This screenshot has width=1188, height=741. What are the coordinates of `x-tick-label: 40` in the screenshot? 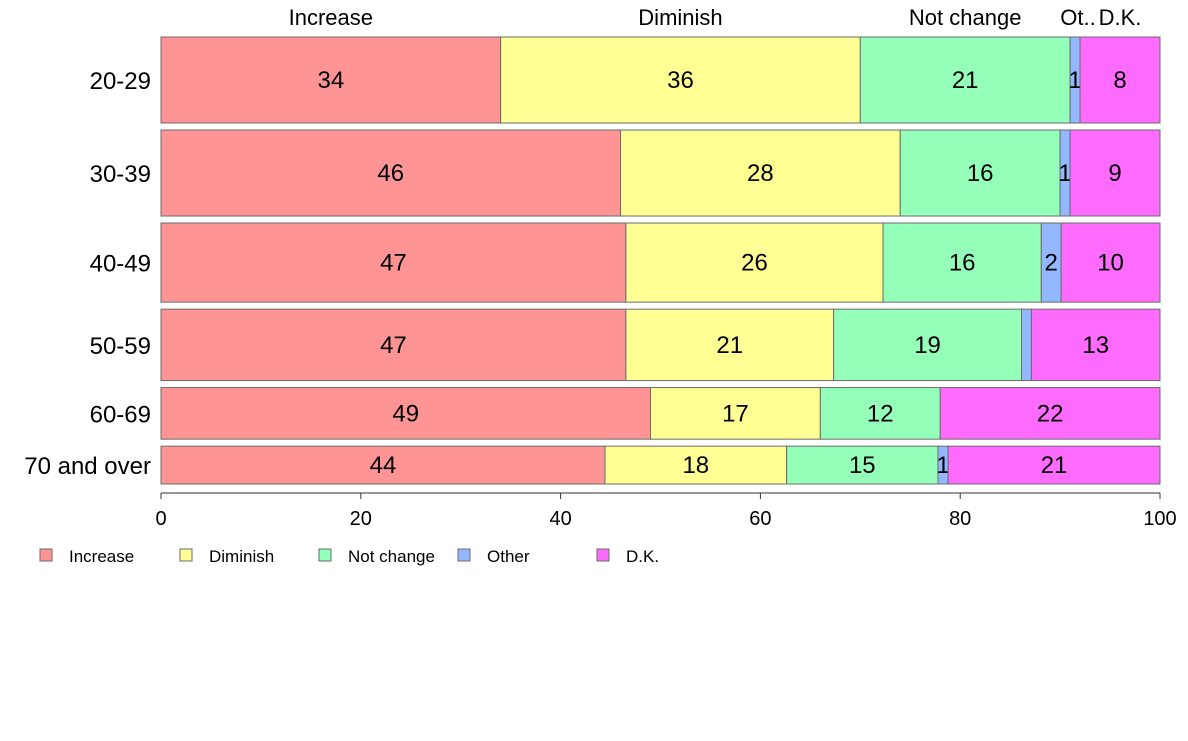 It's located at (560, 519).